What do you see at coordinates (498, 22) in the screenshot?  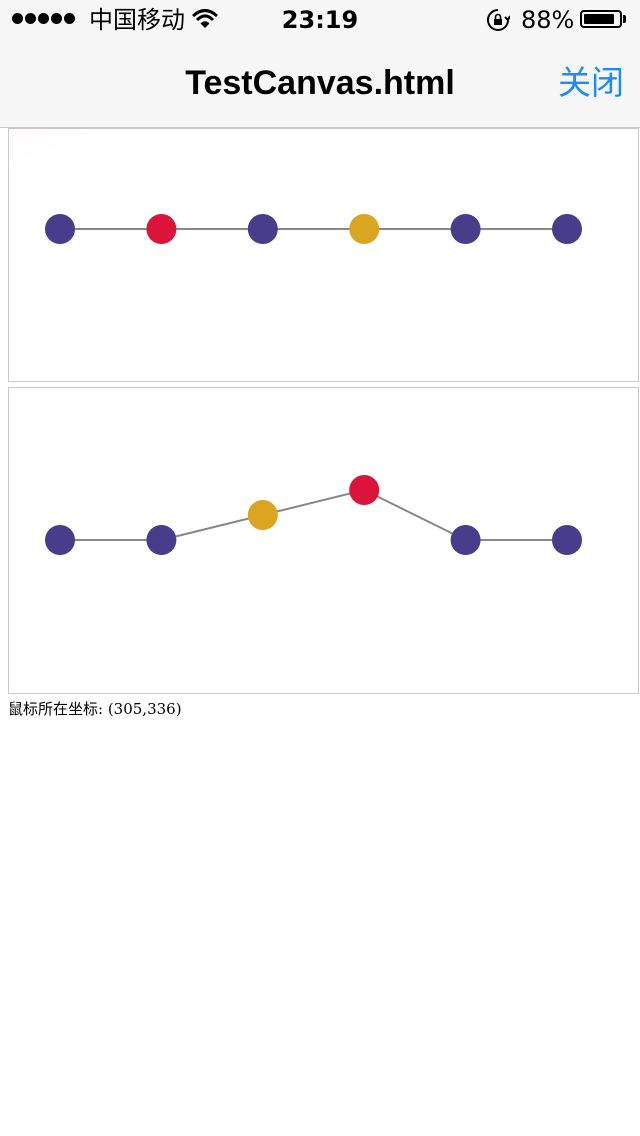 I see `rotation-lock-icon` at bounding box center [498, 22].